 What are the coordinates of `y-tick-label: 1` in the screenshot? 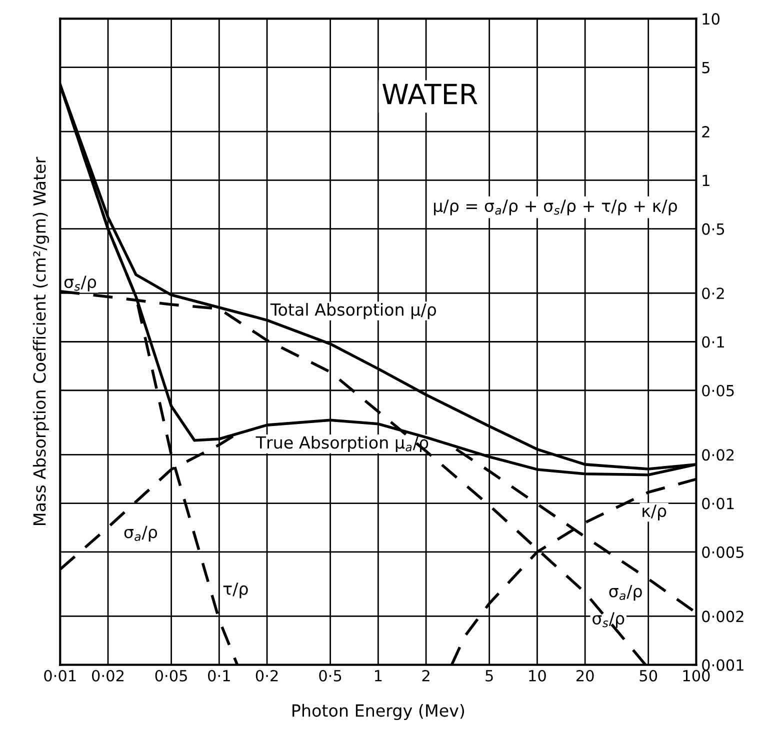 It's located at (706, 180).